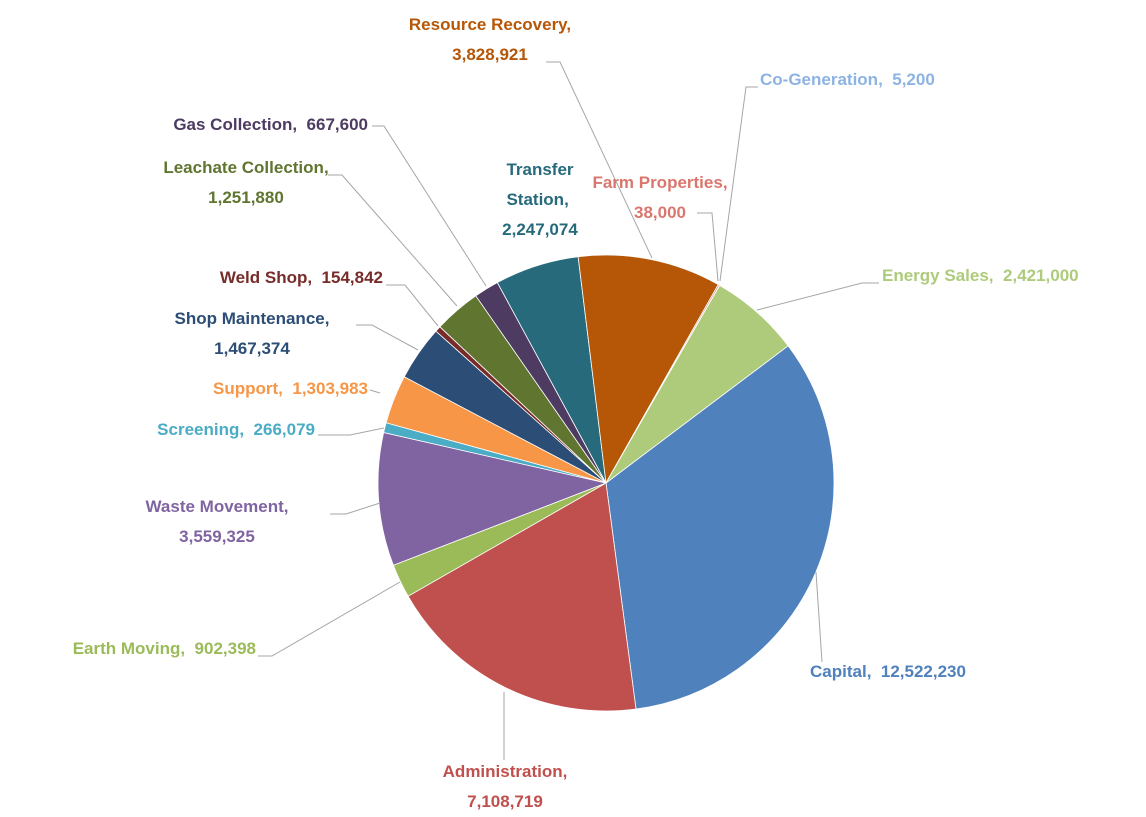 This screenshot has height=817, width=1146. I want to click on label-value: 1,467,374, so click(252, 348).